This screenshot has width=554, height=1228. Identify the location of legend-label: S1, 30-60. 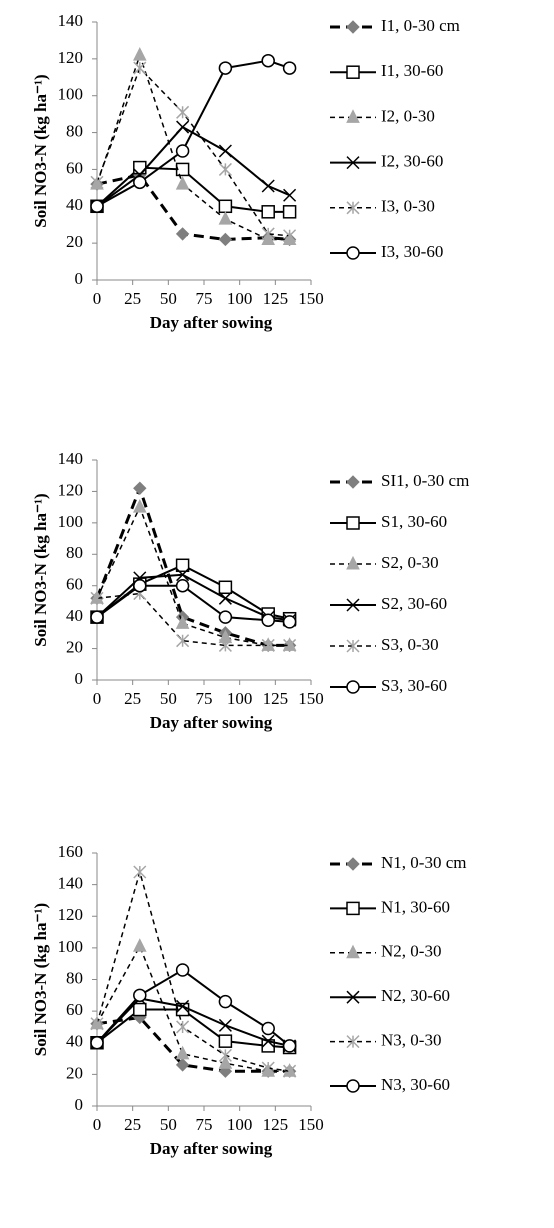
(414, 521).